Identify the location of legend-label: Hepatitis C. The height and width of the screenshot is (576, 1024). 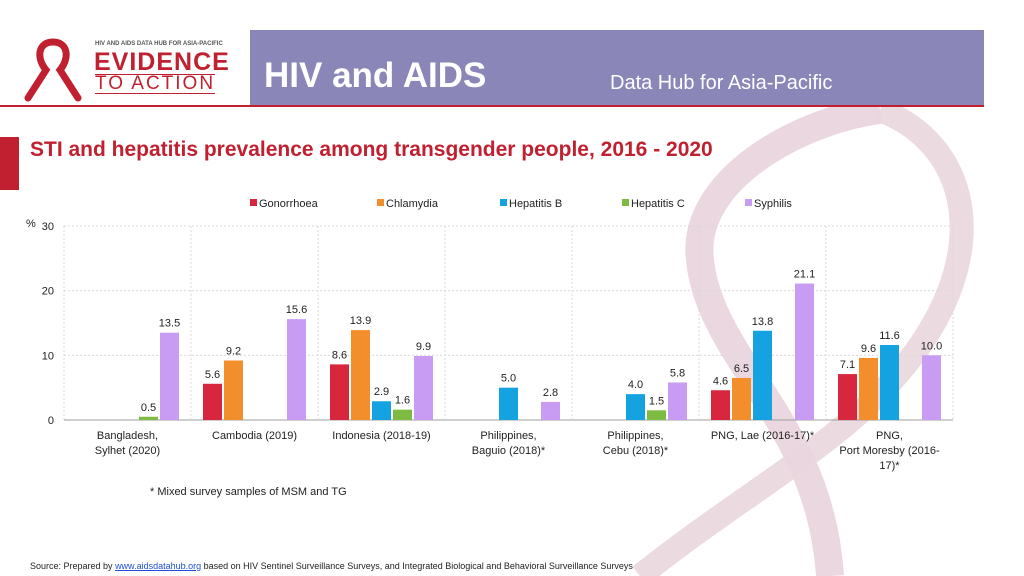
(658, 204).